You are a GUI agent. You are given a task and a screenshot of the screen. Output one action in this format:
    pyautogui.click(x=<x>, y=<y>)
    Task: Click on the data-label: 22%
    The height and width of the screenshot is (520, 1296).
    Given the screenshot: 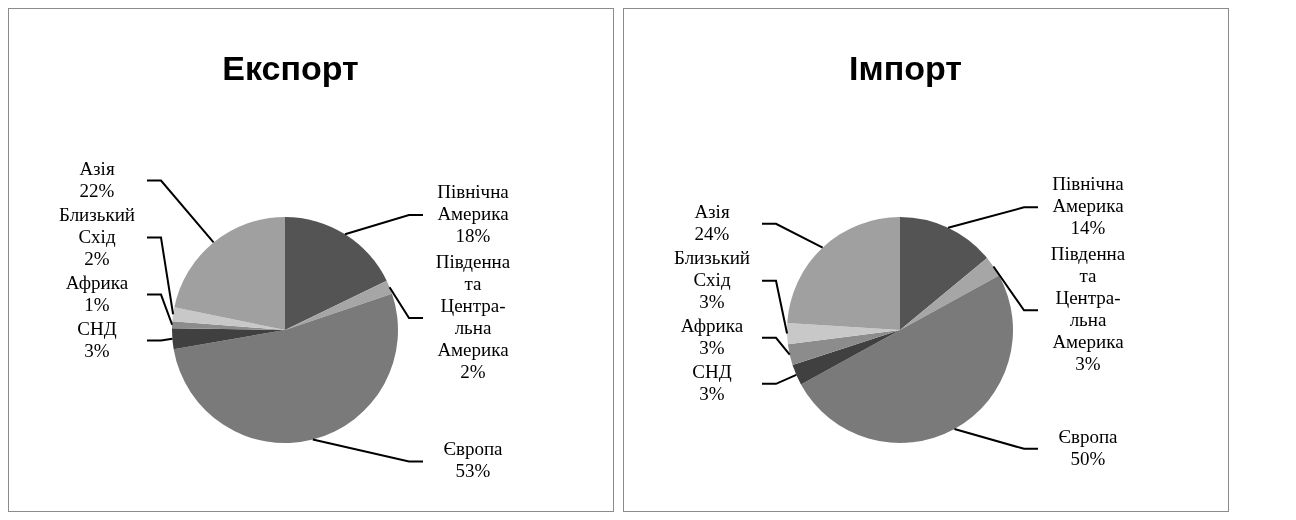 What is the action you would take?
    pyautogui.click(x=97, y=190)
    